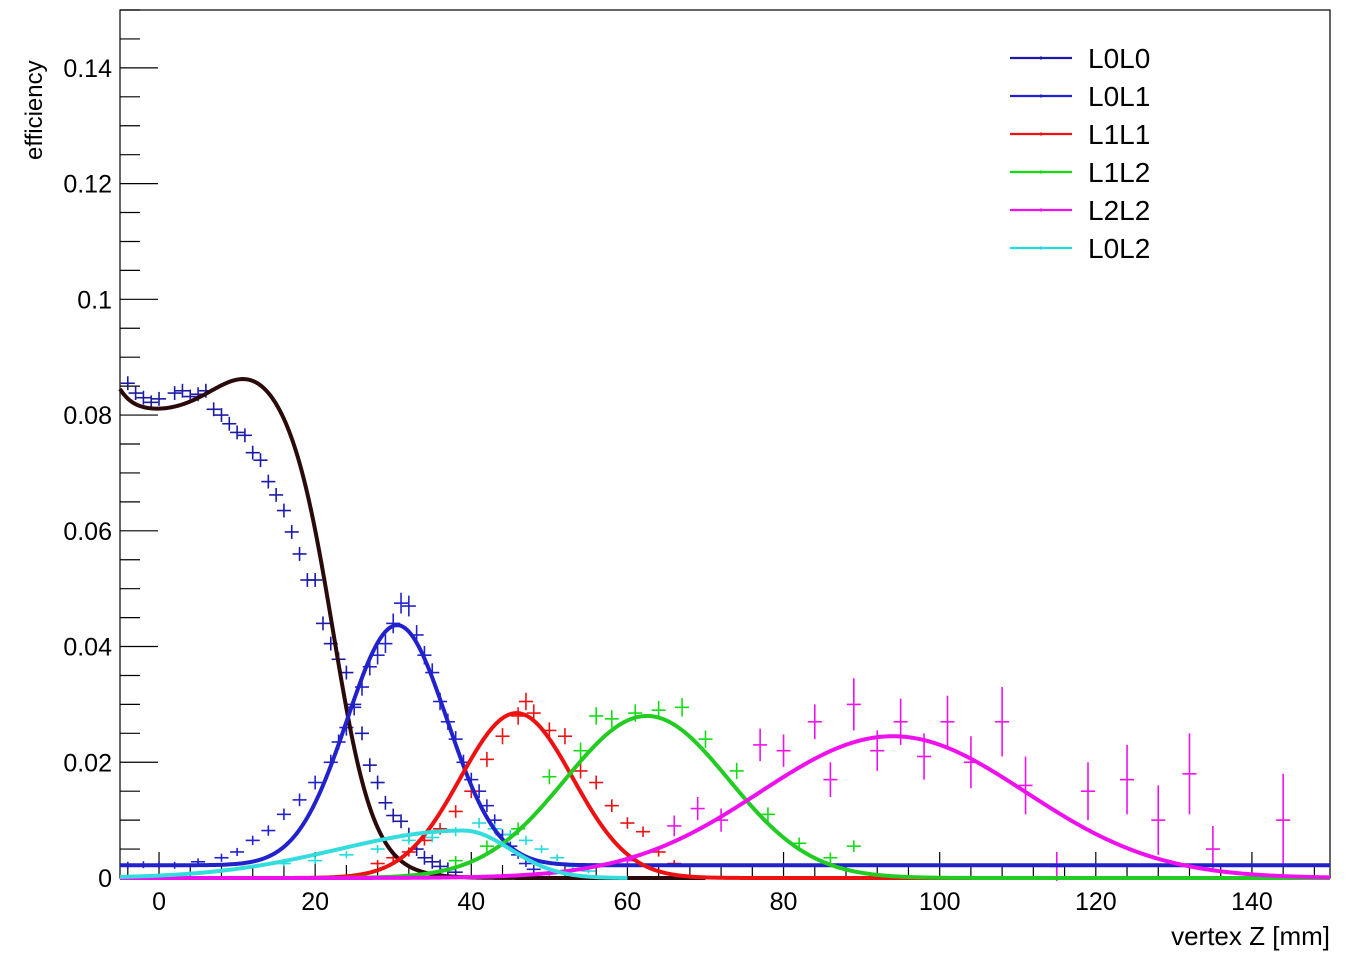 Image resolution: width=1349 pixels, height=959 pixels. Describe the element at coordinates (1119, 172) in the screenshot. I see `legend-label: L1L2` at that location.